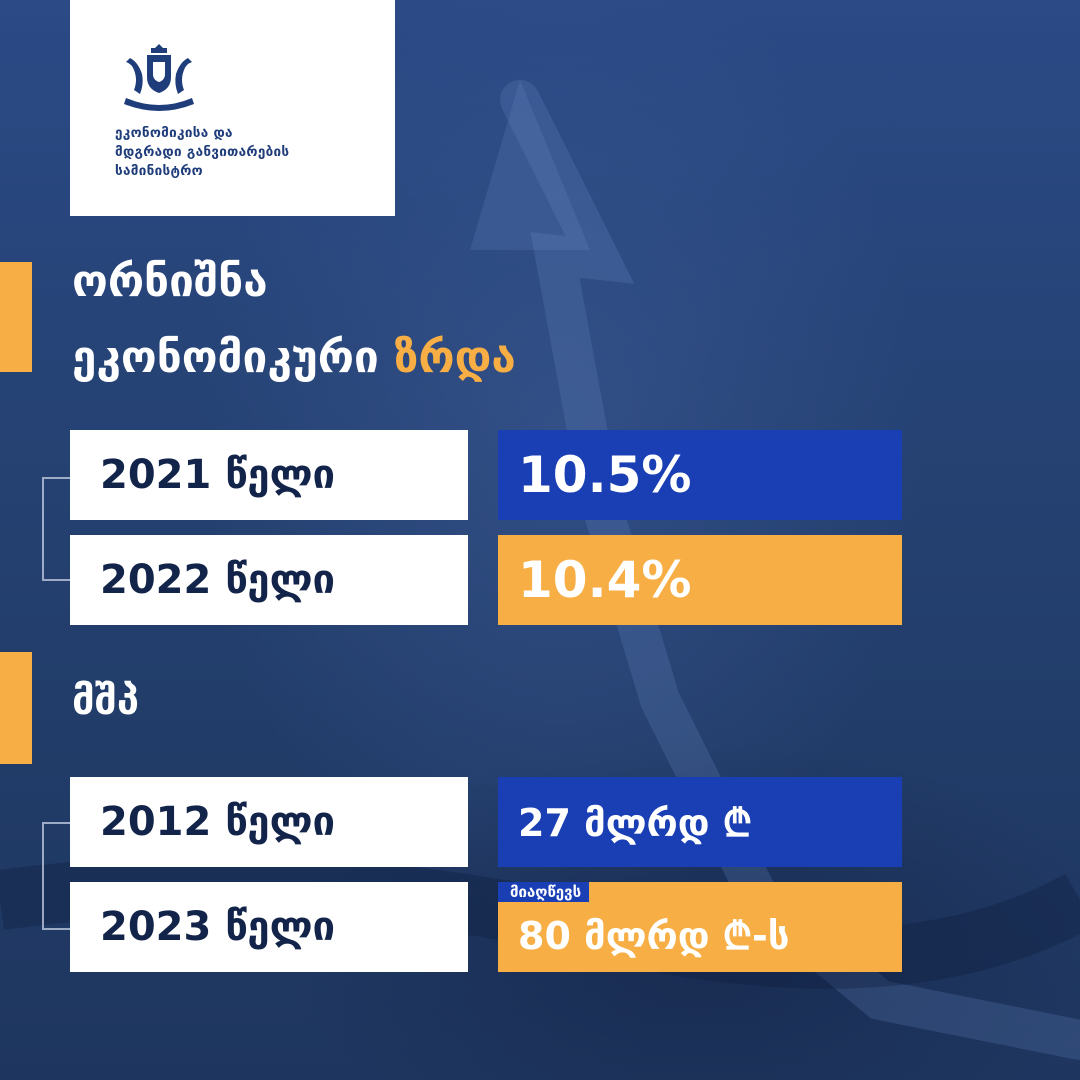  What do you see at coordinates (700, 580) in the screenshot?
I see `growth-value-2022: 10.4%` at bounding box center [700, 580].